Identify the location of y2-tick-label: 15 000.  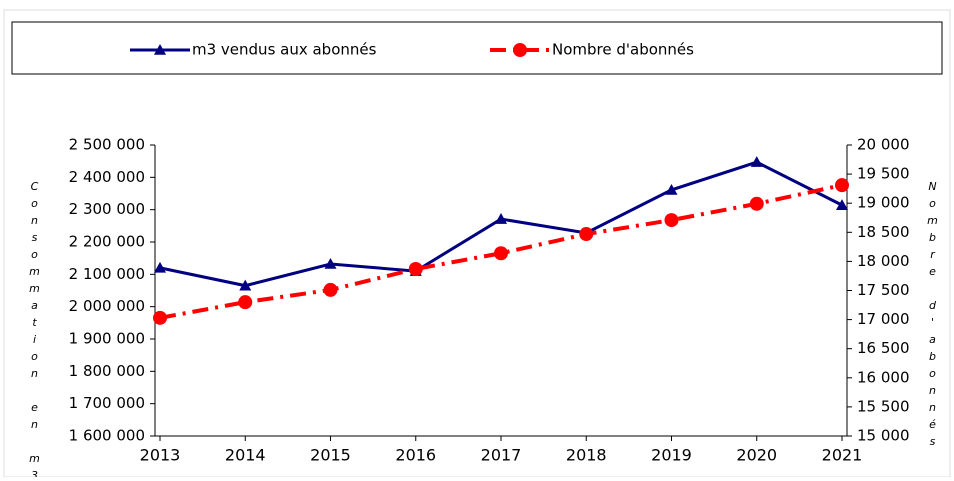
(883, 436).